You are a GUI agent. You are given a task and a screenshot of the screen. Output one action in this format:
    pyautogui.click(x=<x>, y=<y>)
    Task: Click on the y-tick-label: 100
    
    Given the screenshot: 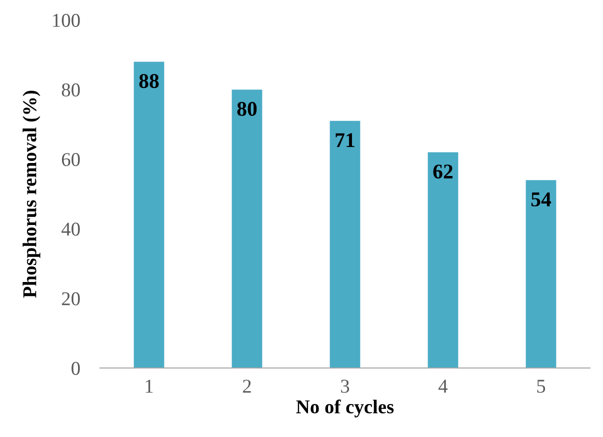 What is the action you would take?
    pyautogui.click(x=66, y=20)
    